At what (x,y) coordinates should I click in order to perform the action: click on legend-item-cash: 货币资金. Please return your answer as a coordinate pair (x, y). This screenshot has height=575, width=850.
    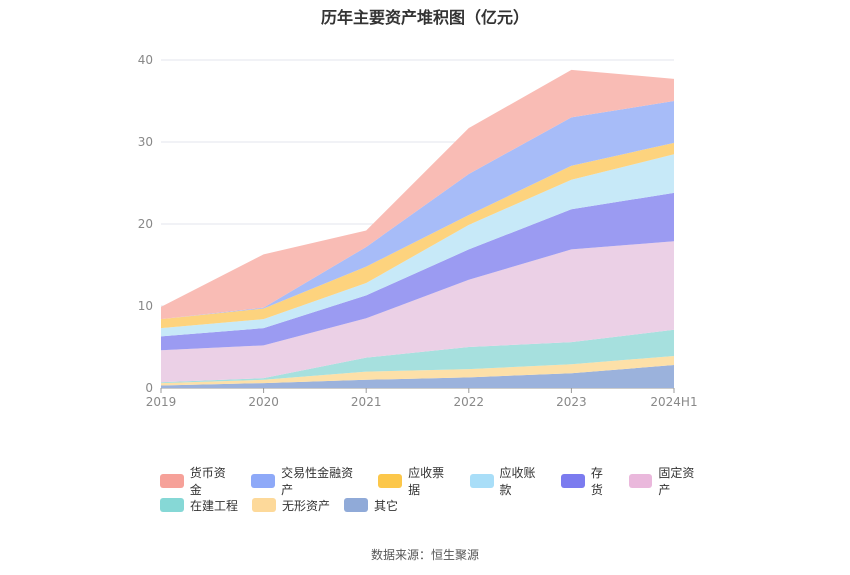
    Looking at the image, I should click on (198, 481).